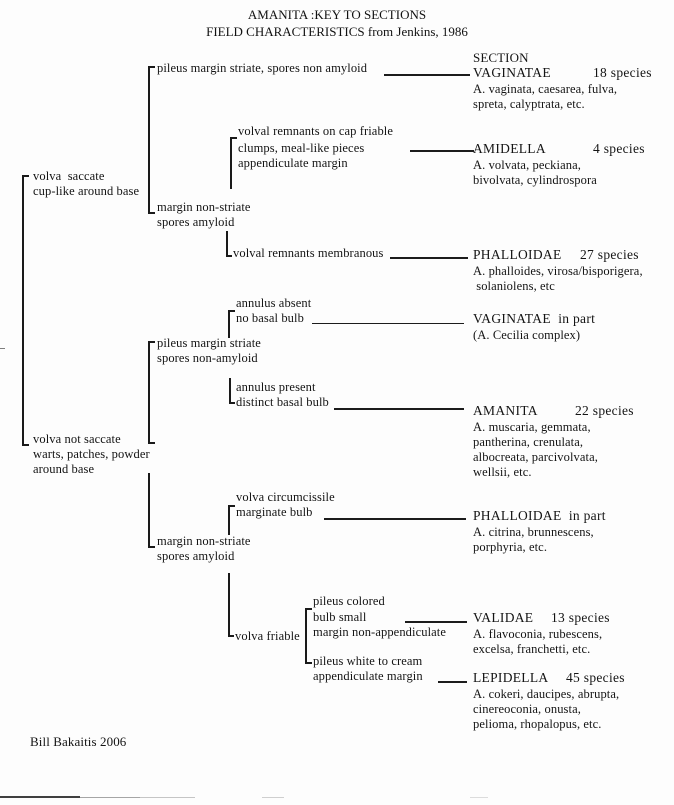 The width and height of the screenshot is (674, 805). Describe the element at coordinates (273, 797) in the screenshot. I see `scan-artifact-right` at that location.